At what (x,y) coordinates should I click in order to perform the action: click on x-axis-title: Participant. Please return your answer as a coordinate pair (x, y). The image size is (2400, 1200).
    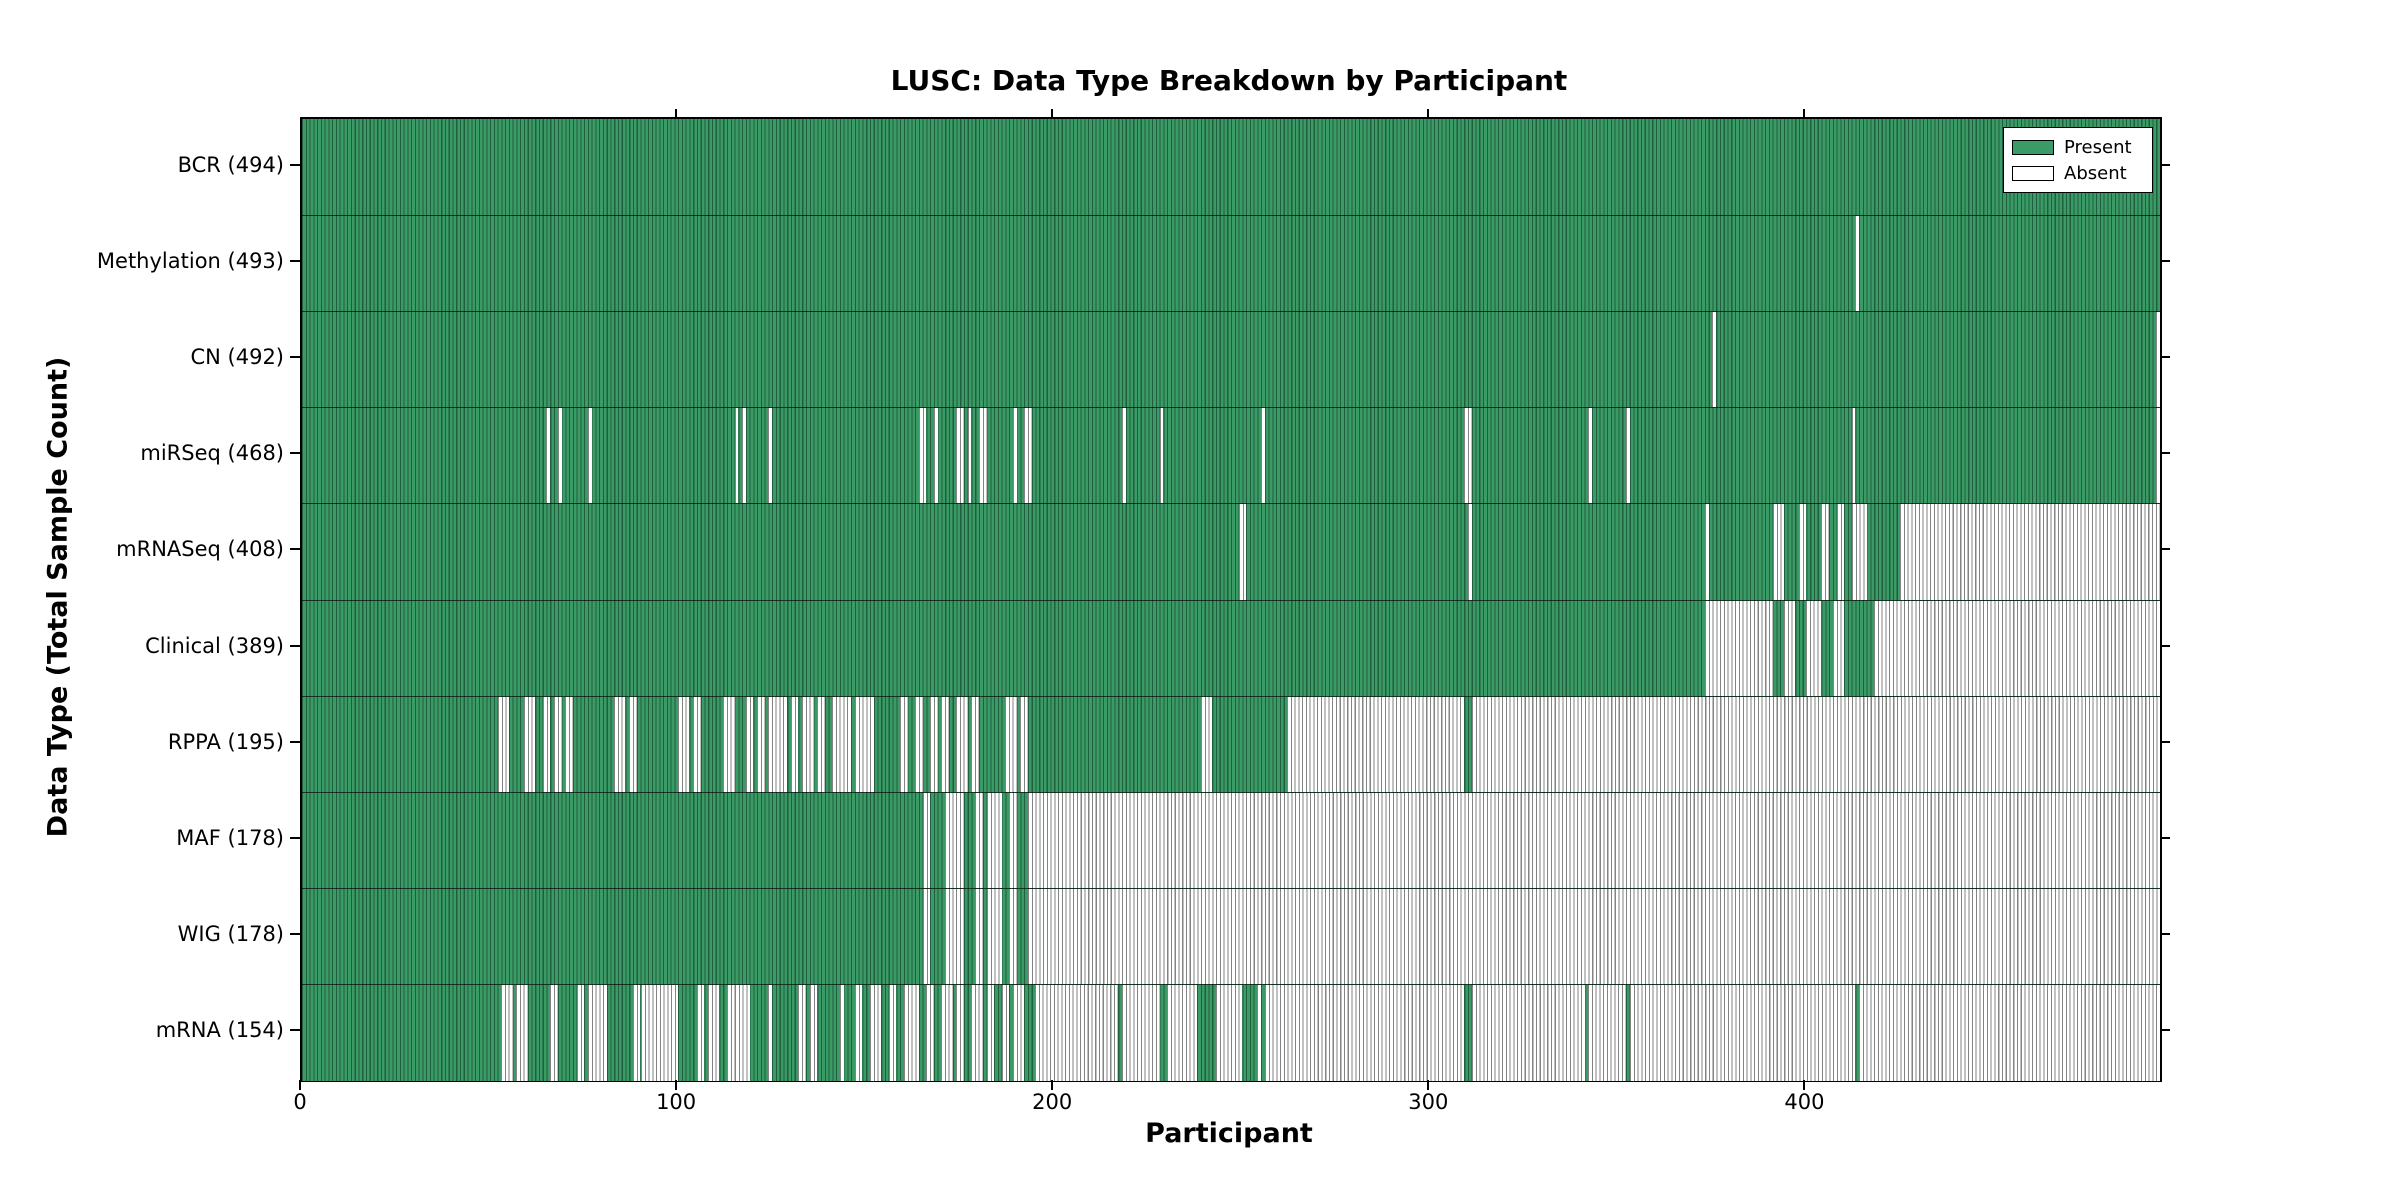
    Looking at the image, I should click on (1229, 1133).